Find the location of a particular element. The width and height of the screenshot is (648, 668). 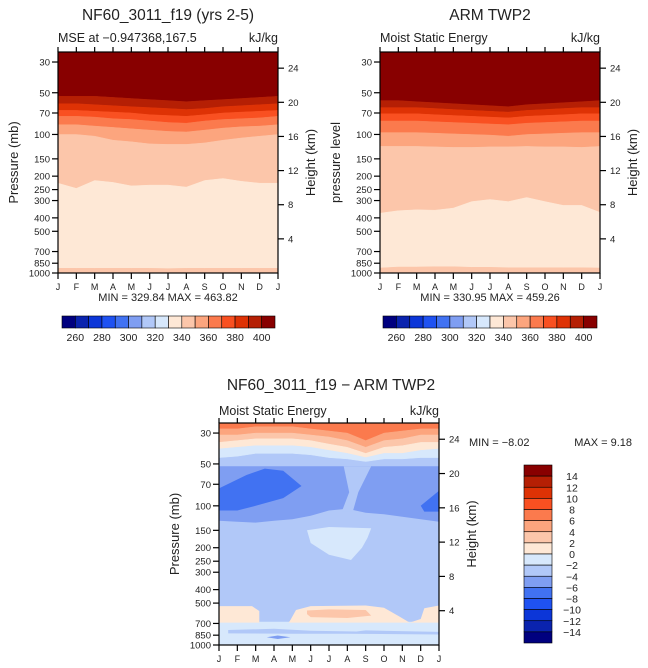

plot-subtitle: Moist Static Energy is located at coordinates (273, 411).